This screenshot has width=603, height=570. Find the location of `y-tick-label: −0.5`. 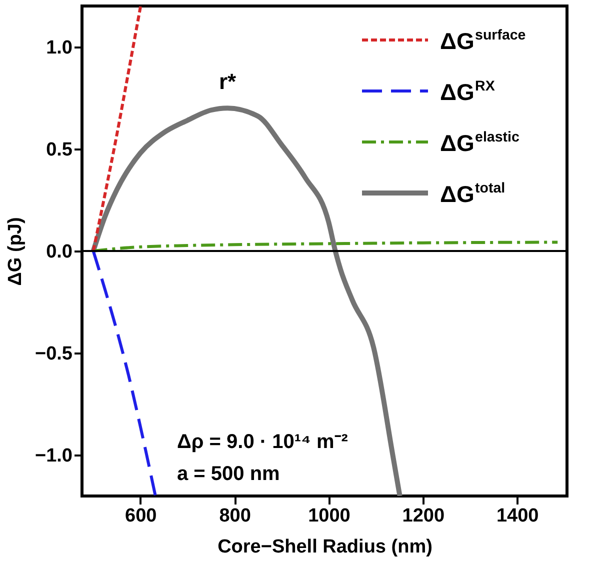

y-tick-label: −0.5 is located at coordinates (53, 354).